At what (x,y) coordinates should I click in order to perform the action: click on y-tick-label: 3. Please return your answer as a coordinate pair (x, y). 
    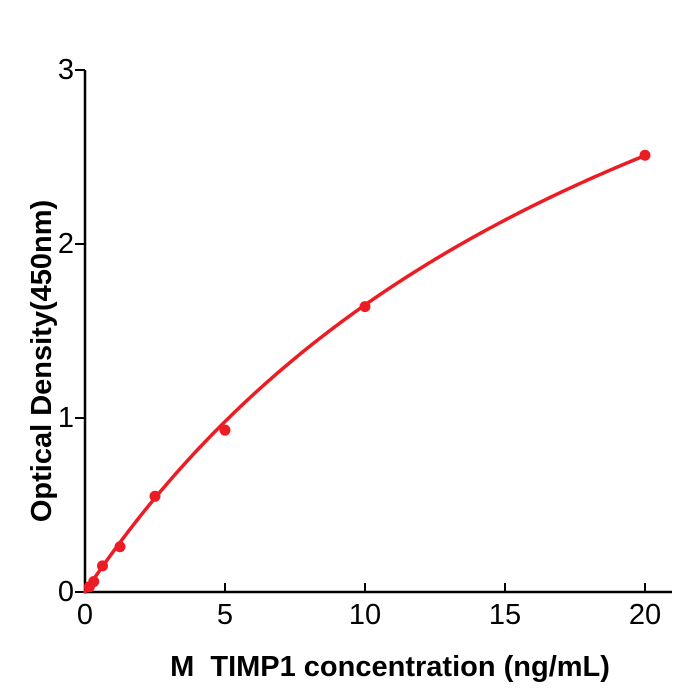
    Looking at the image, I should click on (66, 70).